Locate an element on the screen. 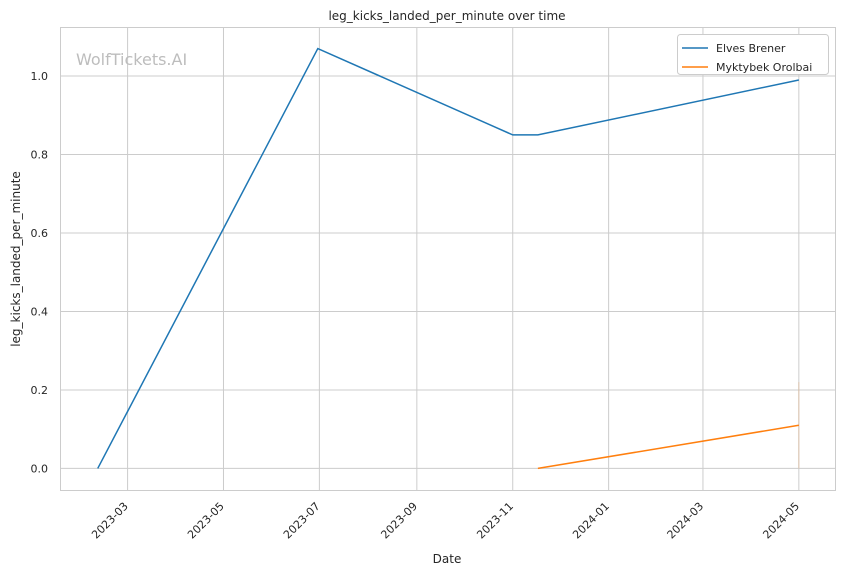  y-tick-label: 1.0 is located at coordinates (40, 76).